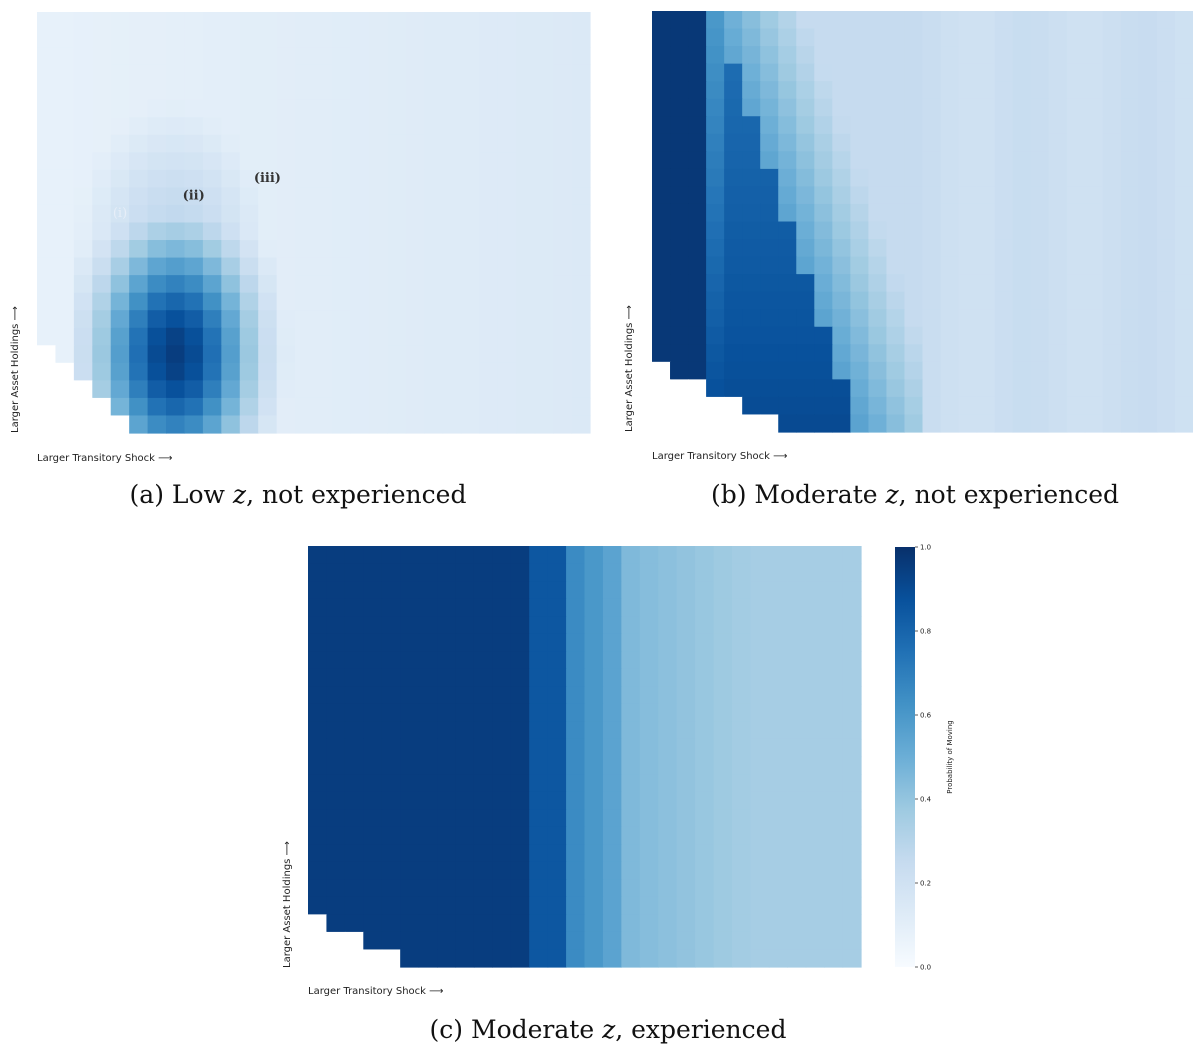 This screenshot has height=1044, width=1193. What do you see at coordinates (925, 884) in the screenshot?
I see `colorbar-tick-label: 0.2` at bounding box center [925, 884].